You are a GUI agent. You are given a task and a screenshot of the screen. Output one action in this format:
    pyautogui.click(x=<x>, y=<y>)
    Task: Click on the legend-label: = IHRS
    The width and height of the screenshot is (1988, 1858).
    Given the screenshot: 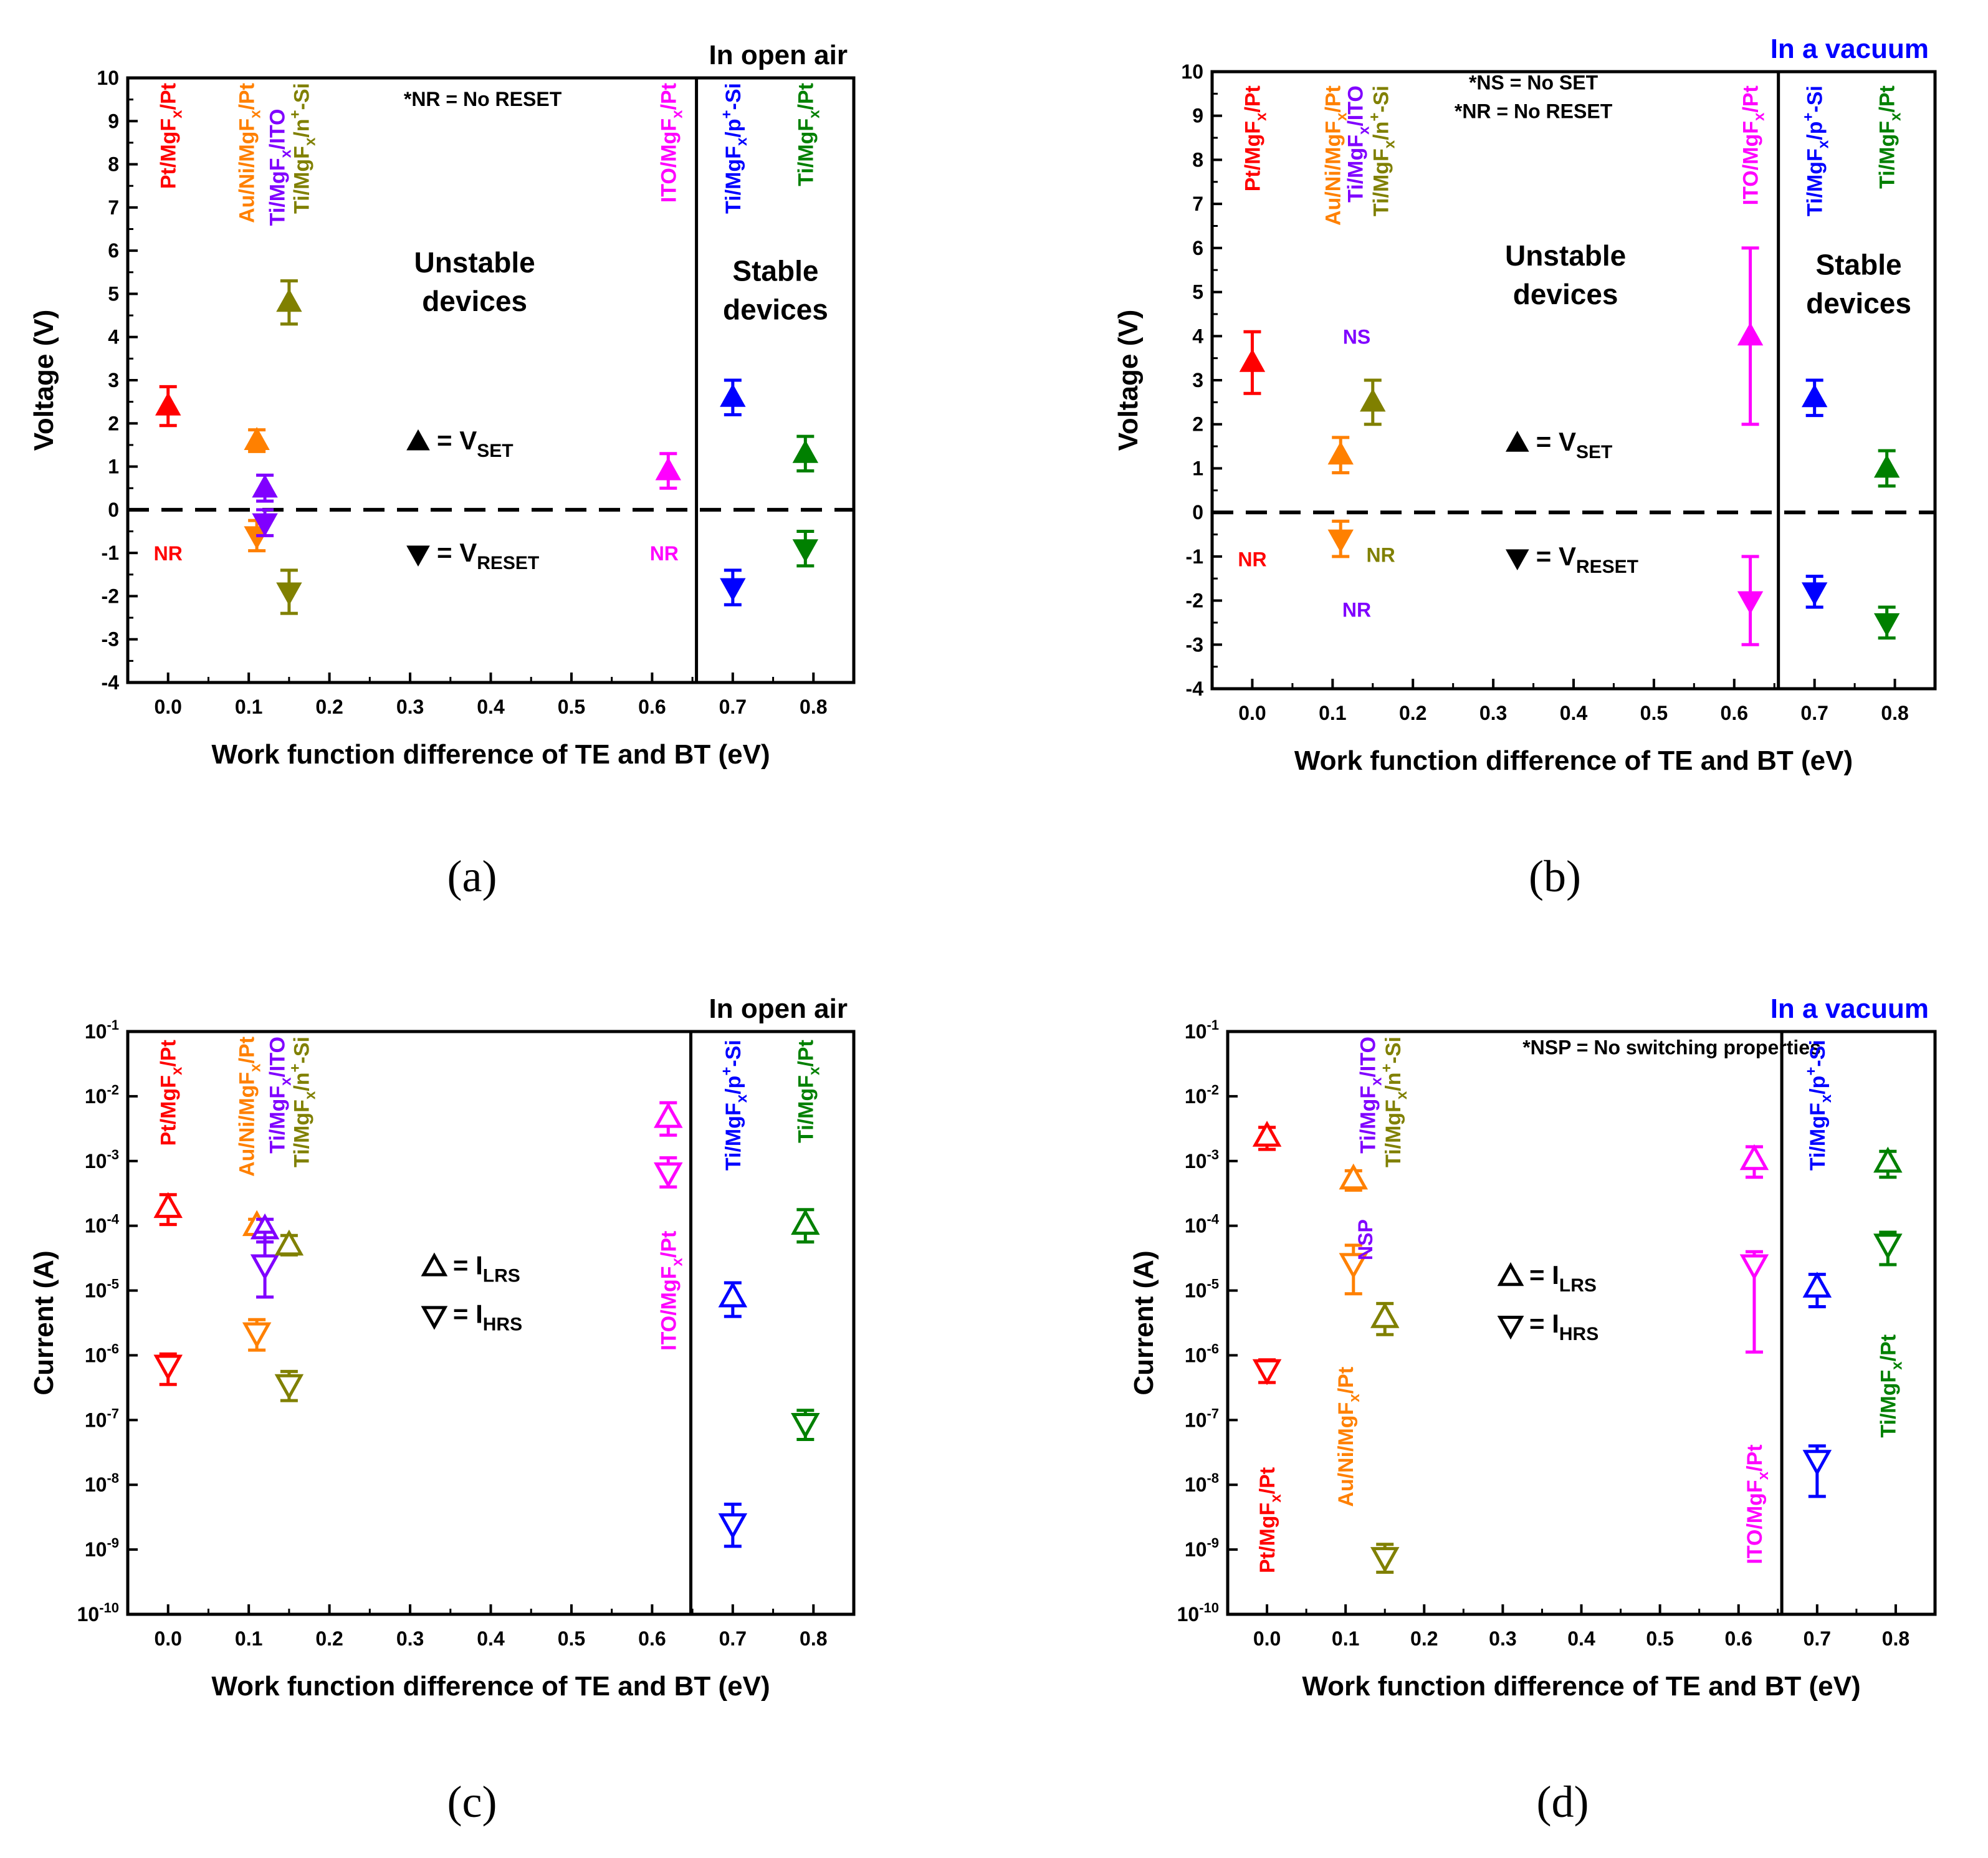 What is the action you would take?
    pyautogui.click(x=488, y=1317)
    